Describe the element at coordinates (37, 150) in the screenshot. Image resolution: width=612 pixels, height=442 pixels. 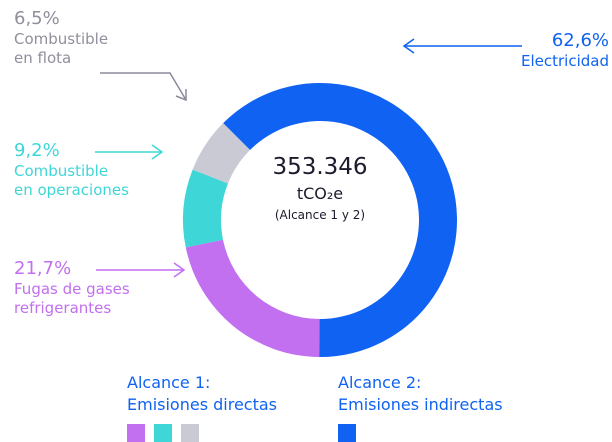
I see `segment-value-label: 9,2%` at that location.